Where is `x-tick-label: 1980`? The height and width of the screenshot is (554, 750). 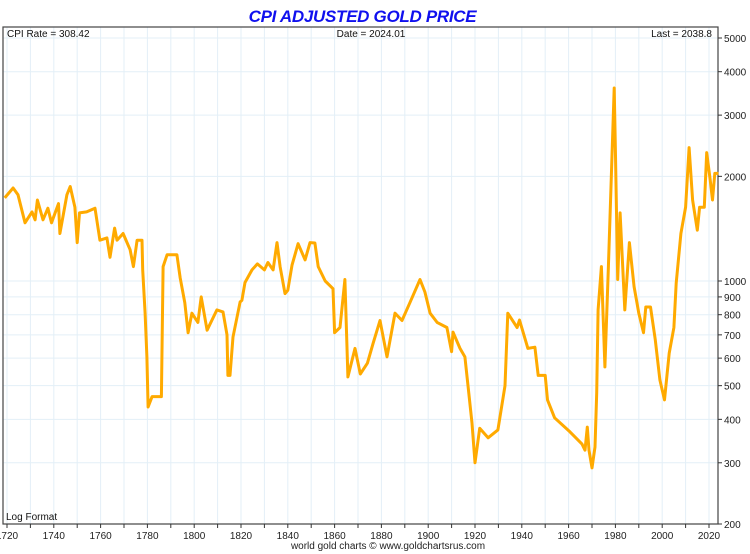
x-tick-label: 1980 is located at coordinates (615, 536).